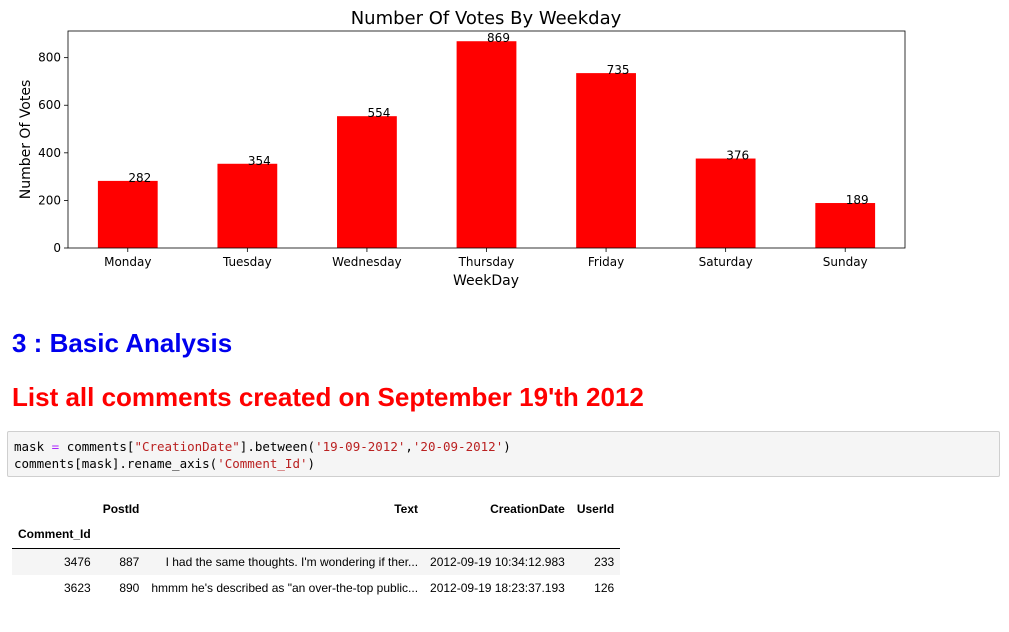  Describe the element at coordinates (458, 446) in the screenshot. I see `code-string: '20-09-2012'` at that location.